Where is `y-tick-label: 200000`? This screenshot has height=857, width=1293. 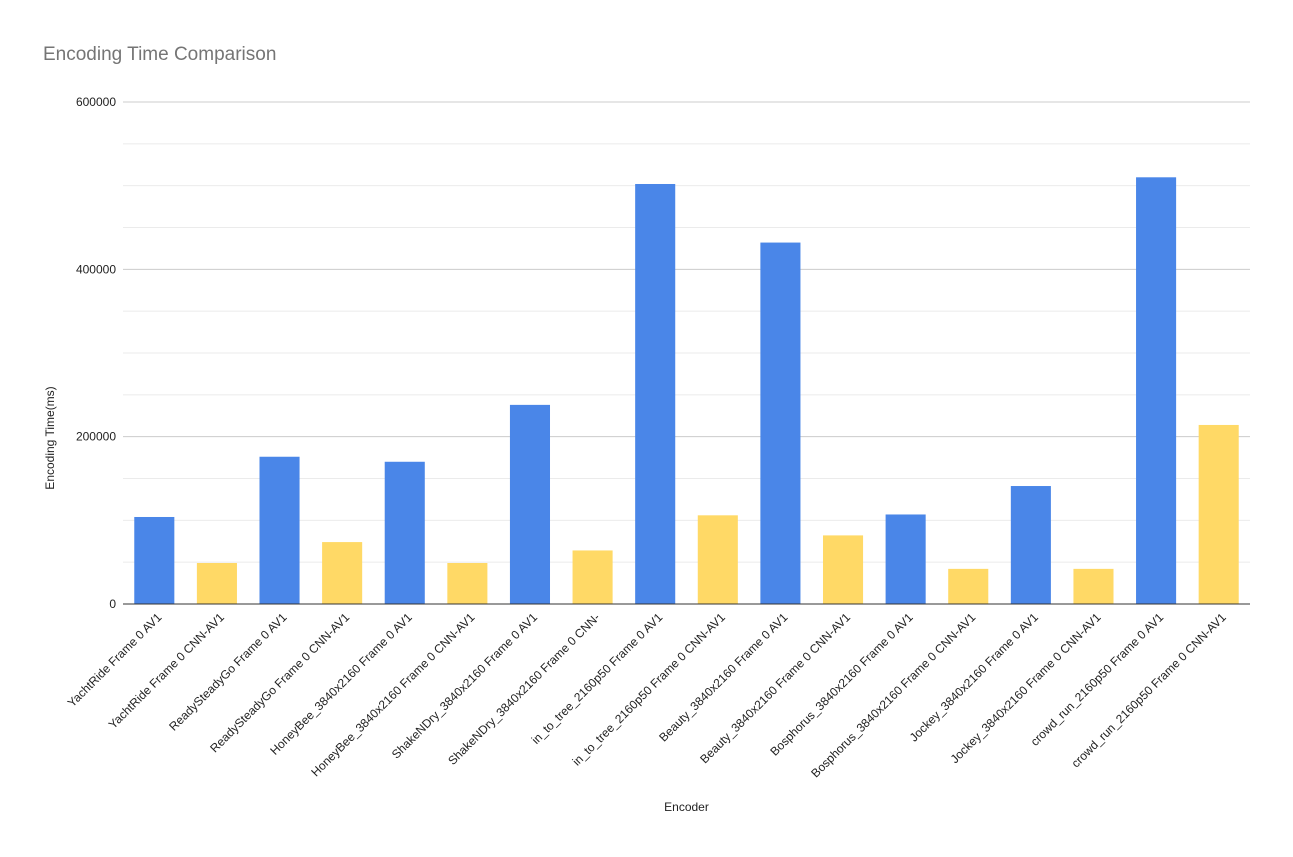
y-tick-label: 200000 is located at coordinates (96, 437).